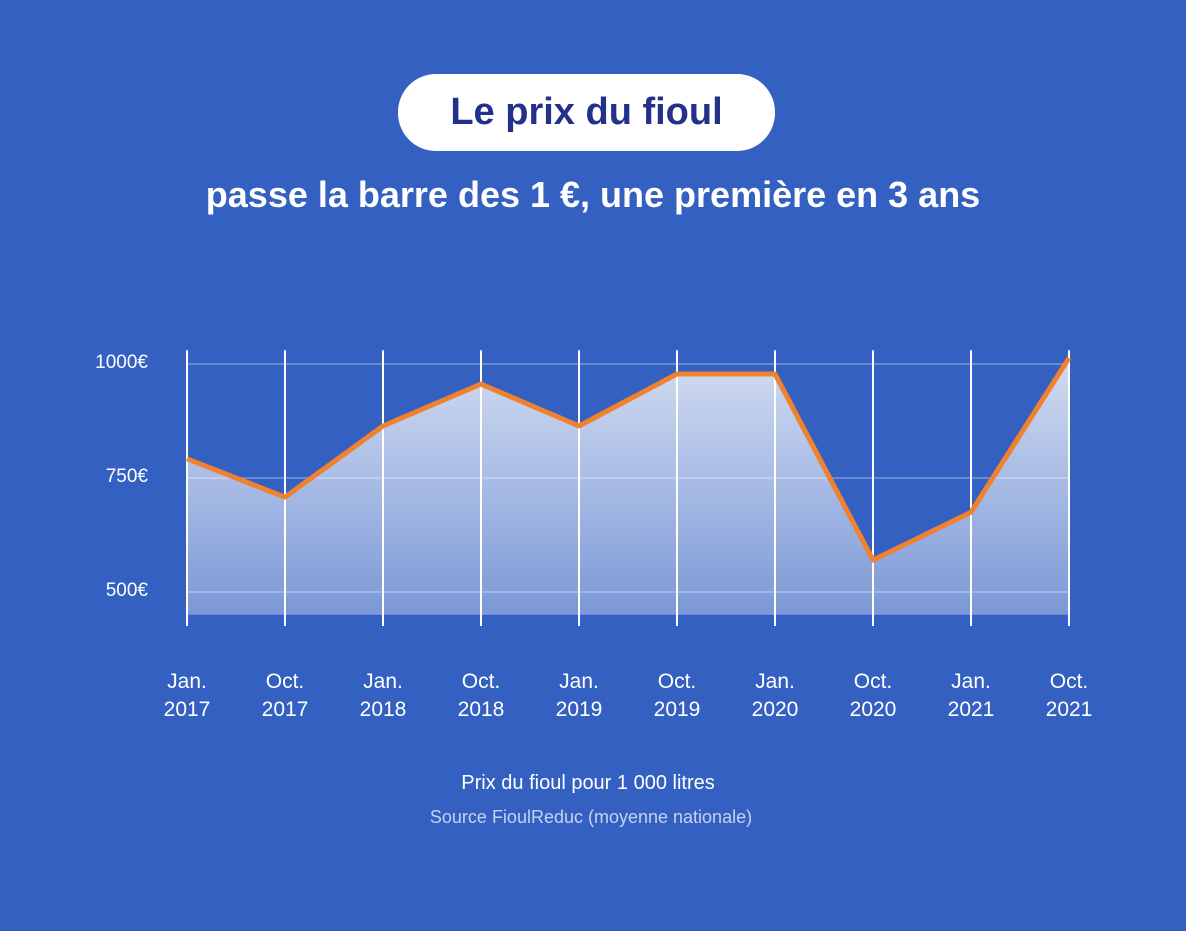  What do you see at coordinates (579, 695) in the screenshot?
I see `x-tick-label: Jan. 2019` at bounding box center [579, 695].